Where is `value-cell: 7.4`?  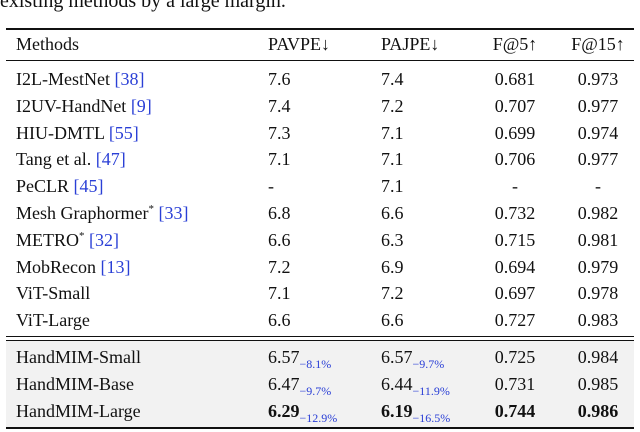 value-cell: 7.4 is located at coordinates (279, 106).